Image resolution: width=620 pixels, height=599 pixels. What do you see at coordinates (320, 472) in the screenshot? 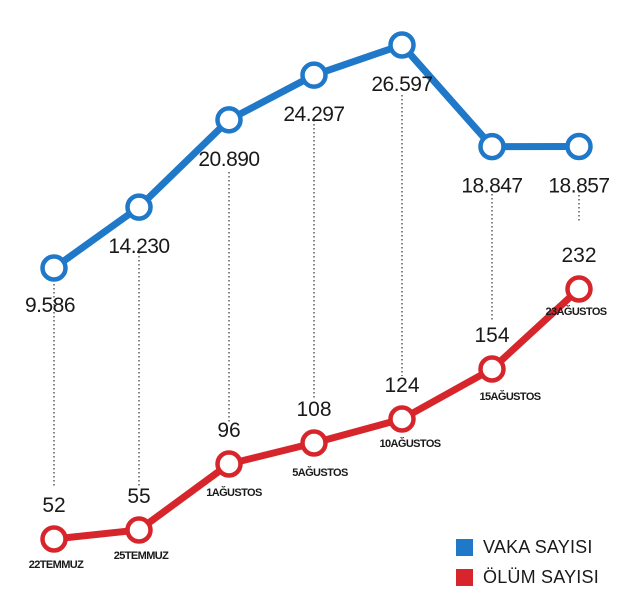
I see `date-label-3: 5AĞUSTOS` at bounding box center [320, 472].